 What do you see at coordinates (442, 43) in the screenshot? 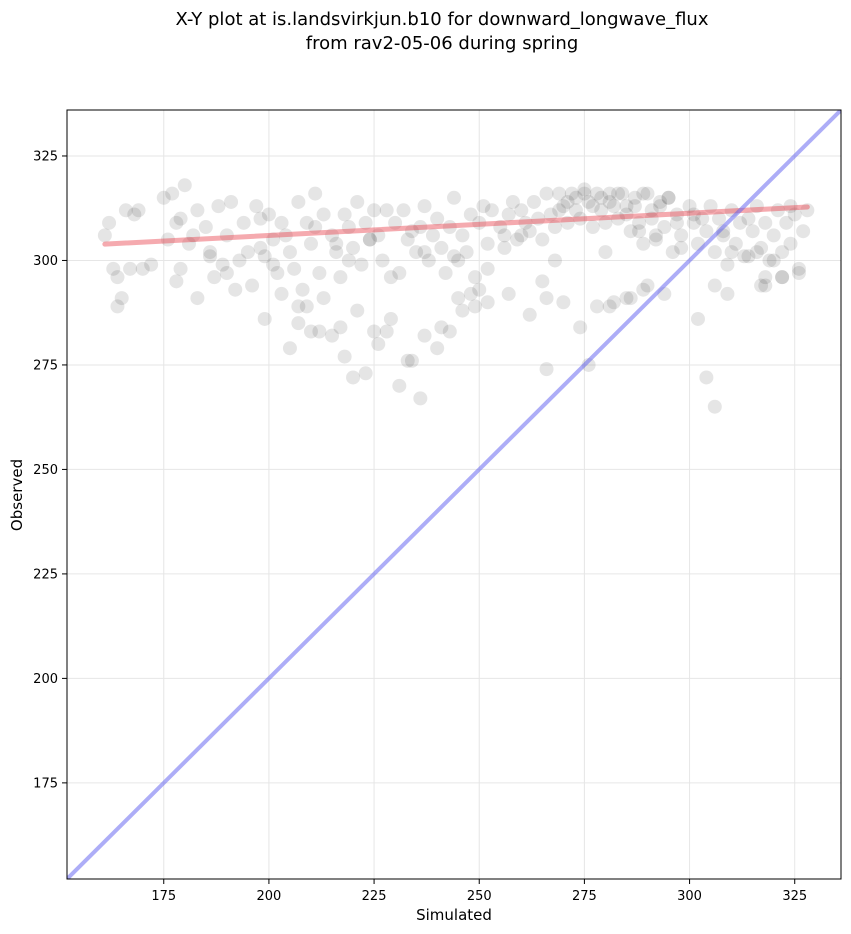
I see `chart-title-line-2: from rav2-05-06 during spring` at bounding box center [442, 43].